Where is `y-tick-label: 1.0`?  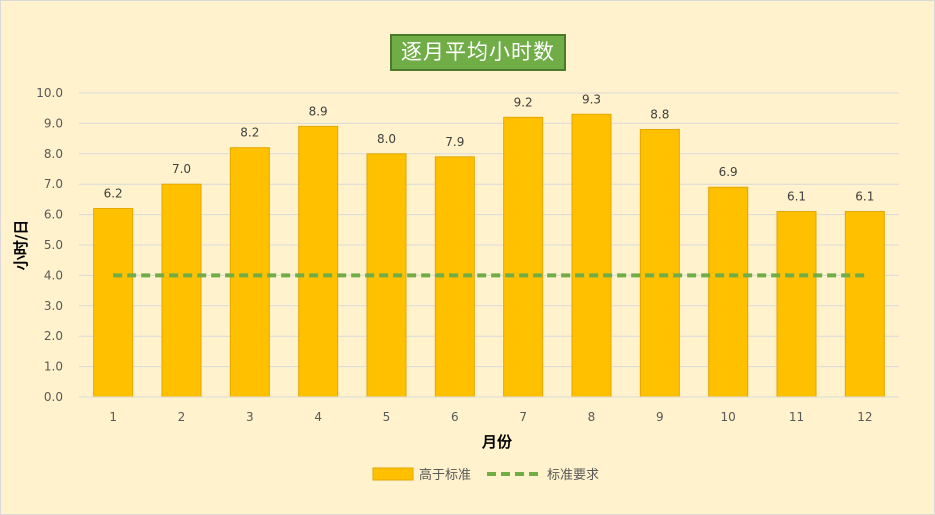 y-tick-label: 1.0 is located at coordinates (53, 367).